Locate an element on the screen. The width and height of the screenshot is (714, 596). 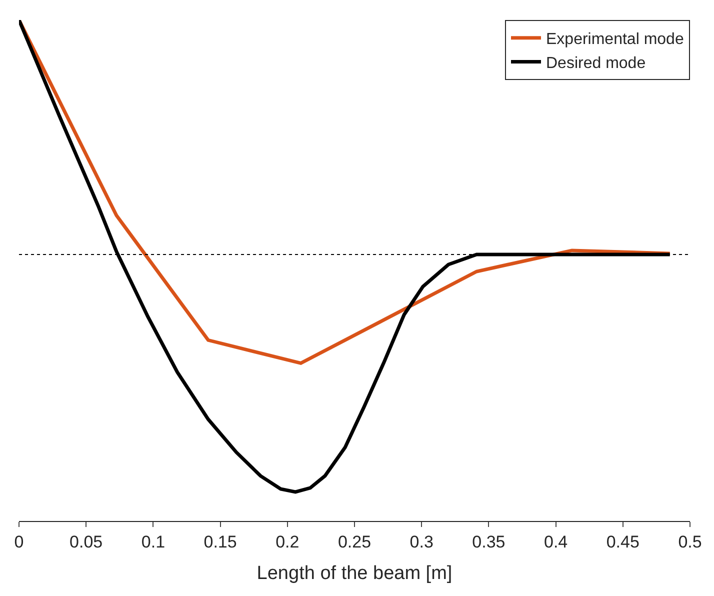
x-tick-label: 0.25 is located at coordinates (355, 542).